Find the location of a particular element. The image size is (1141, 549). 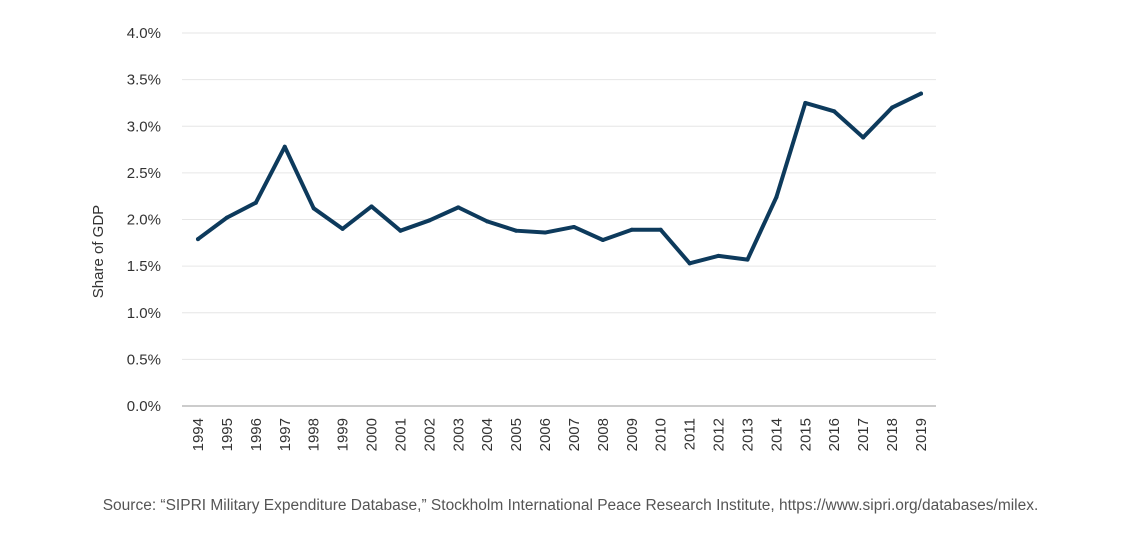

x-tick-label: 2016 is located at coordinates (834, 434).